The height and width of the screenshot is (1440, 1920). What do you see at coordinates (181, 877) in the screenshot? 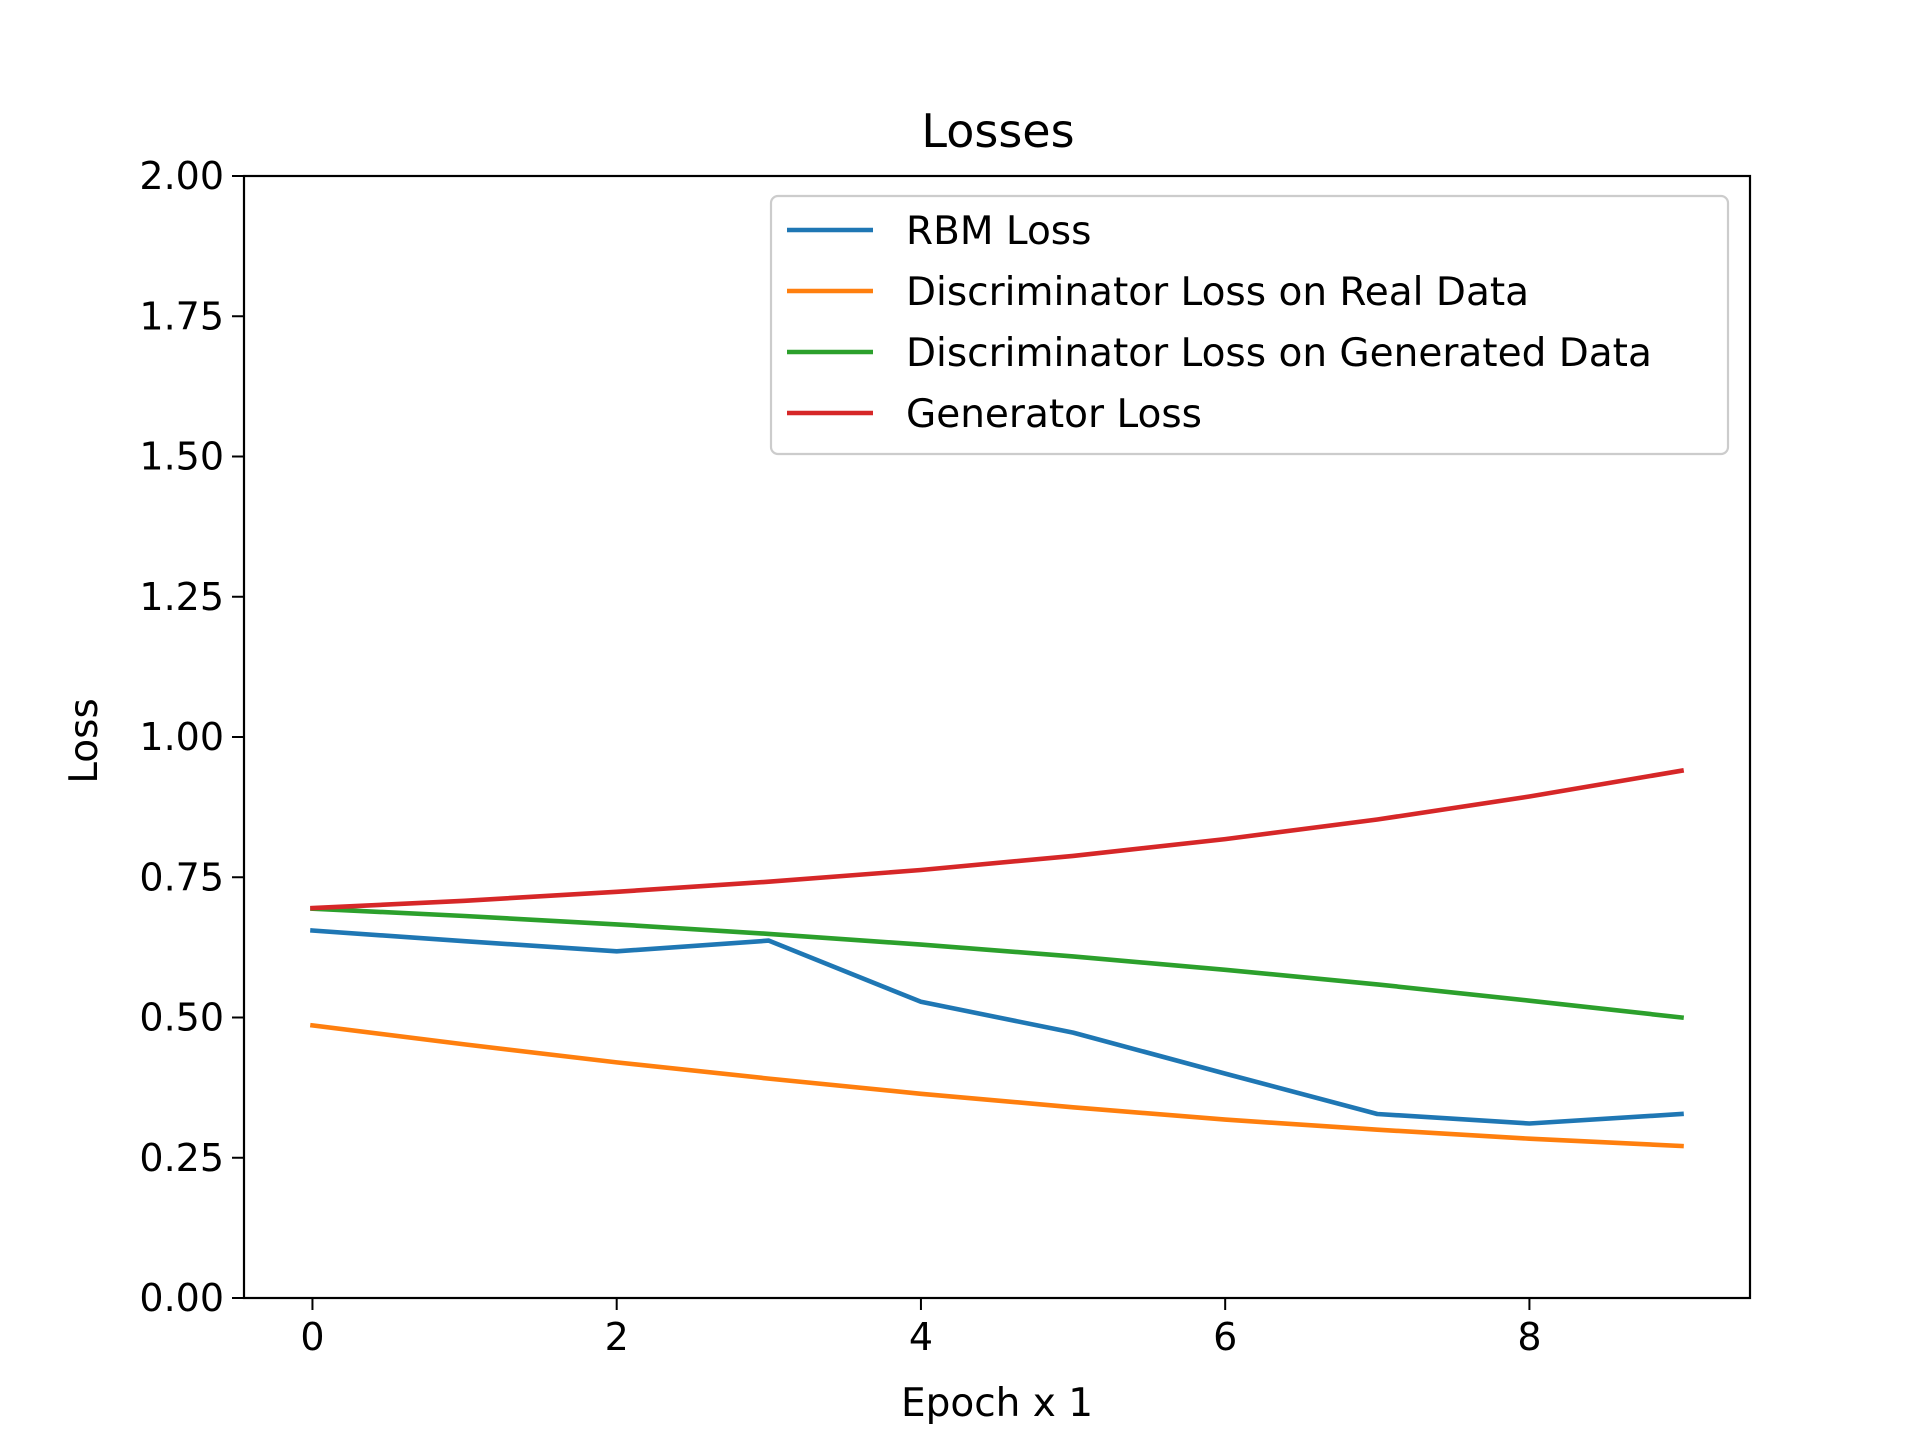
I see `y-tick-label: 0.75` at bounding box center [181, 877].